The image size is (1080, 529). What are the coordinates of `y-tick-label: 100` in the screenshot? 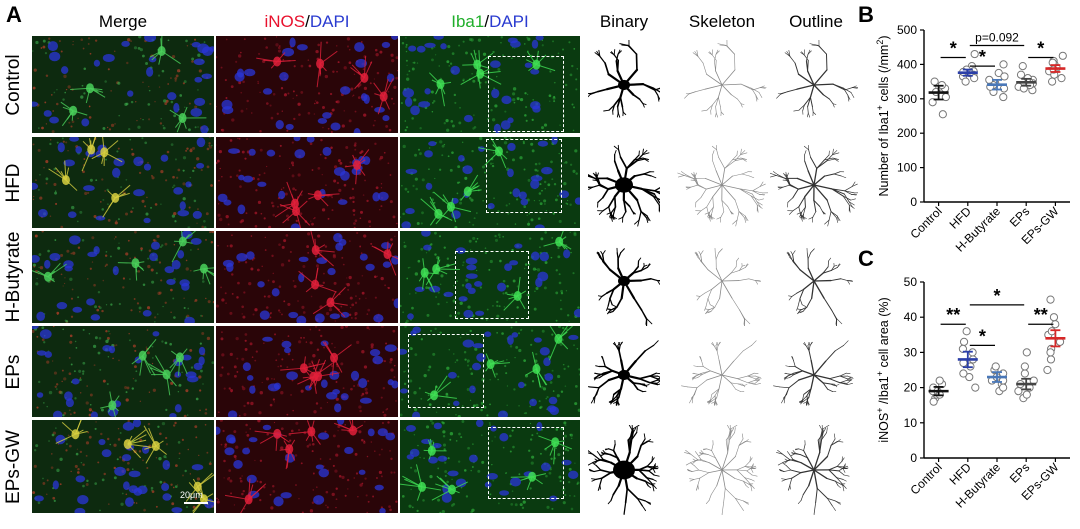 It's located at (907, 168).